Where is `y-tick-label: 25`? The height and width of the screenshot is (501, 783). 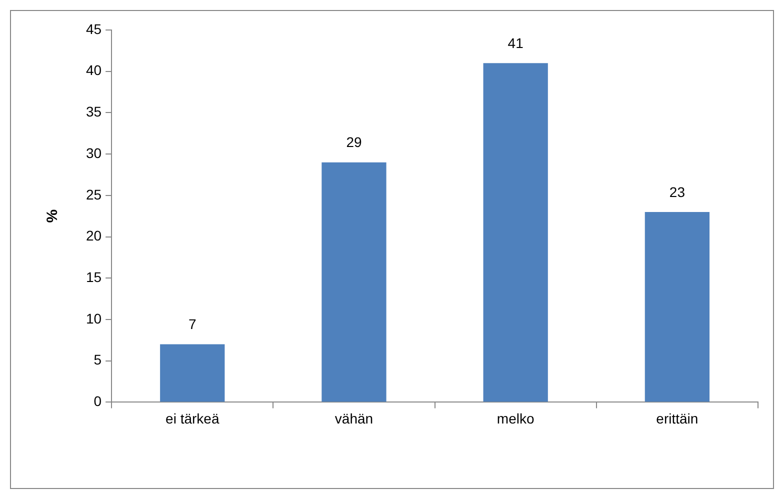 y-tick-label: 25 is located at coordinates (94, 194).